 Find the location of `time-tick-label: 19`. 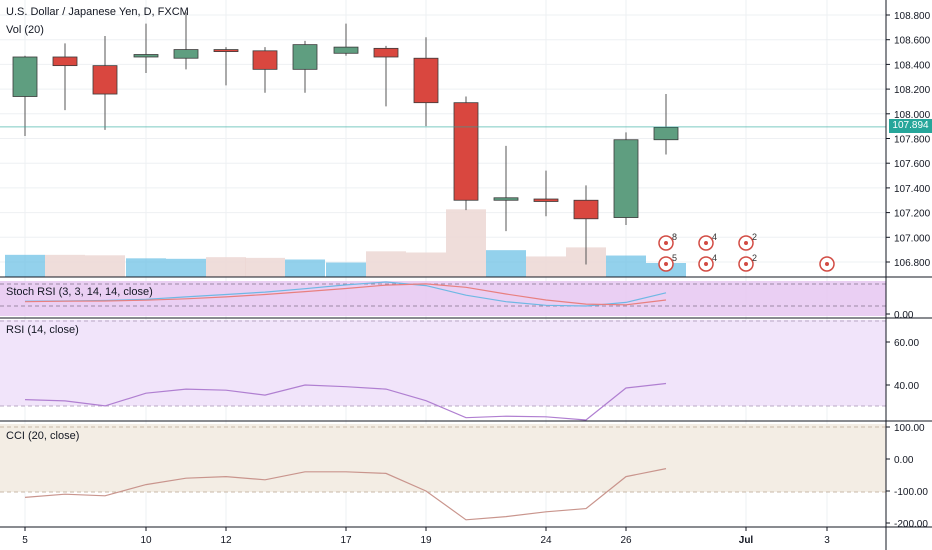

time-tick-label: 19 is located at coordinates (426, 540).